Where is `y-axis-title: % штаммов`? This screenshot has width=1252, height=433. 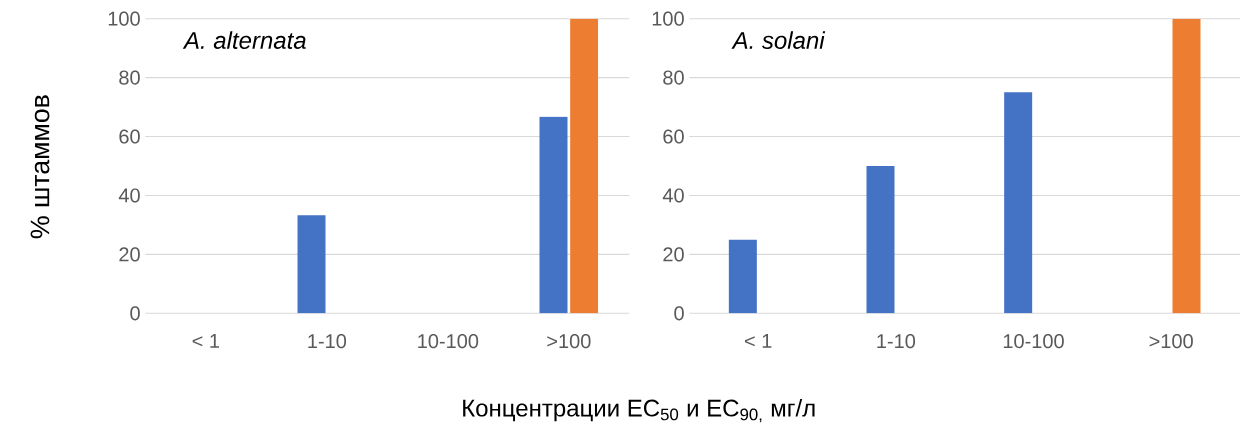
y-axis-title: % штаммов is located at coordinates (40, 167).